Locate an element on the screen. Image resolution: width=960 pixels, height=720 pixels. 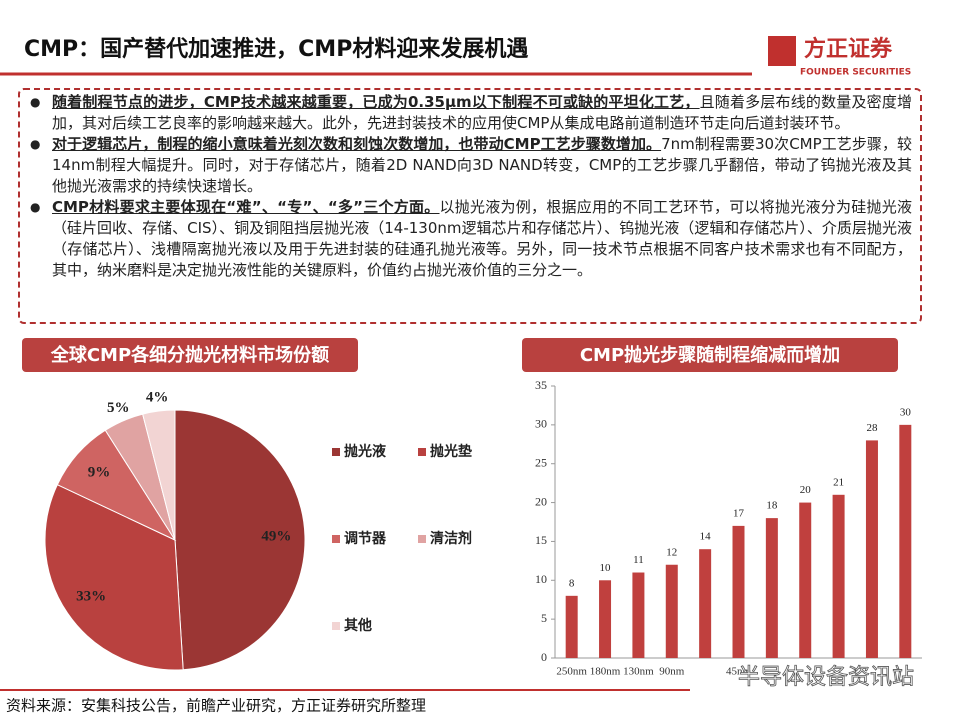
x-tick-label: 250nm is located at coordinates (571, 672).